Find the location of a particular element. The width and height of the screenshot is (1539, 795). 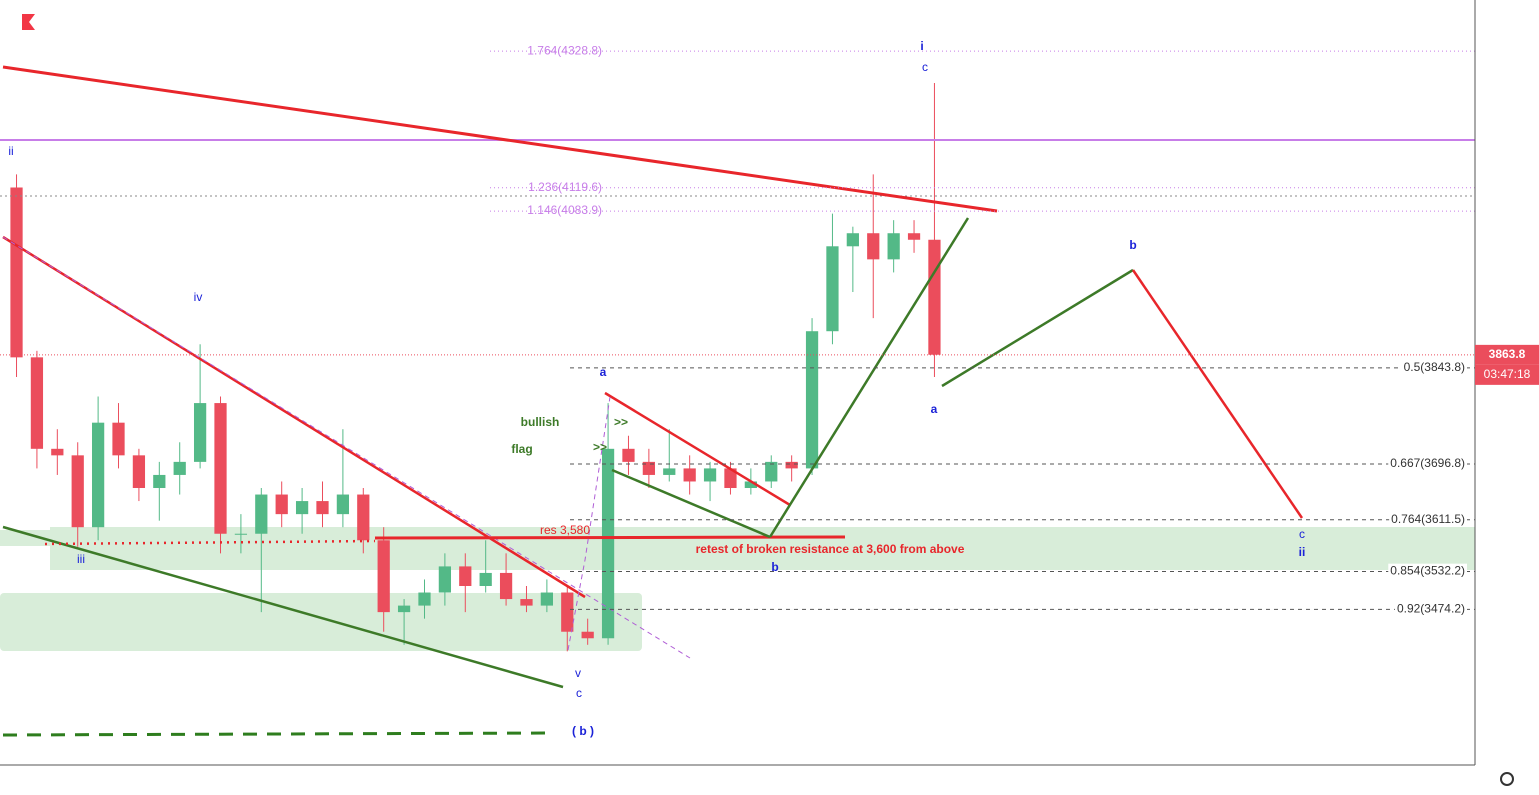

annotation: iii is located at coordinates (81, 559).